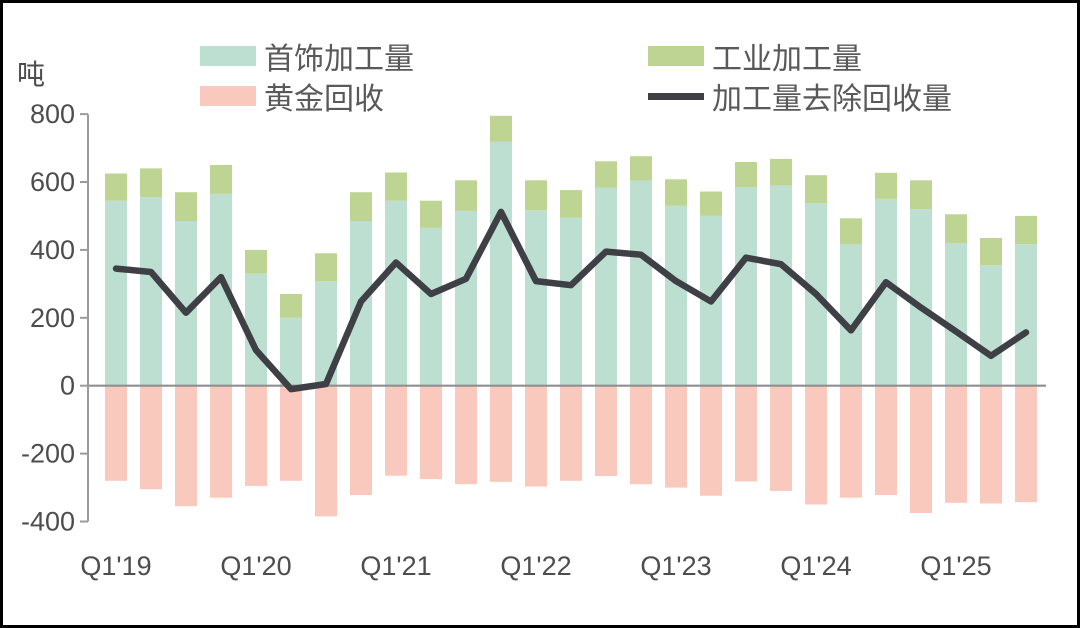 The height and width of the screenshot is (628, 1080). I want to click on legend-swatch-jewelry, so click(228, 56).